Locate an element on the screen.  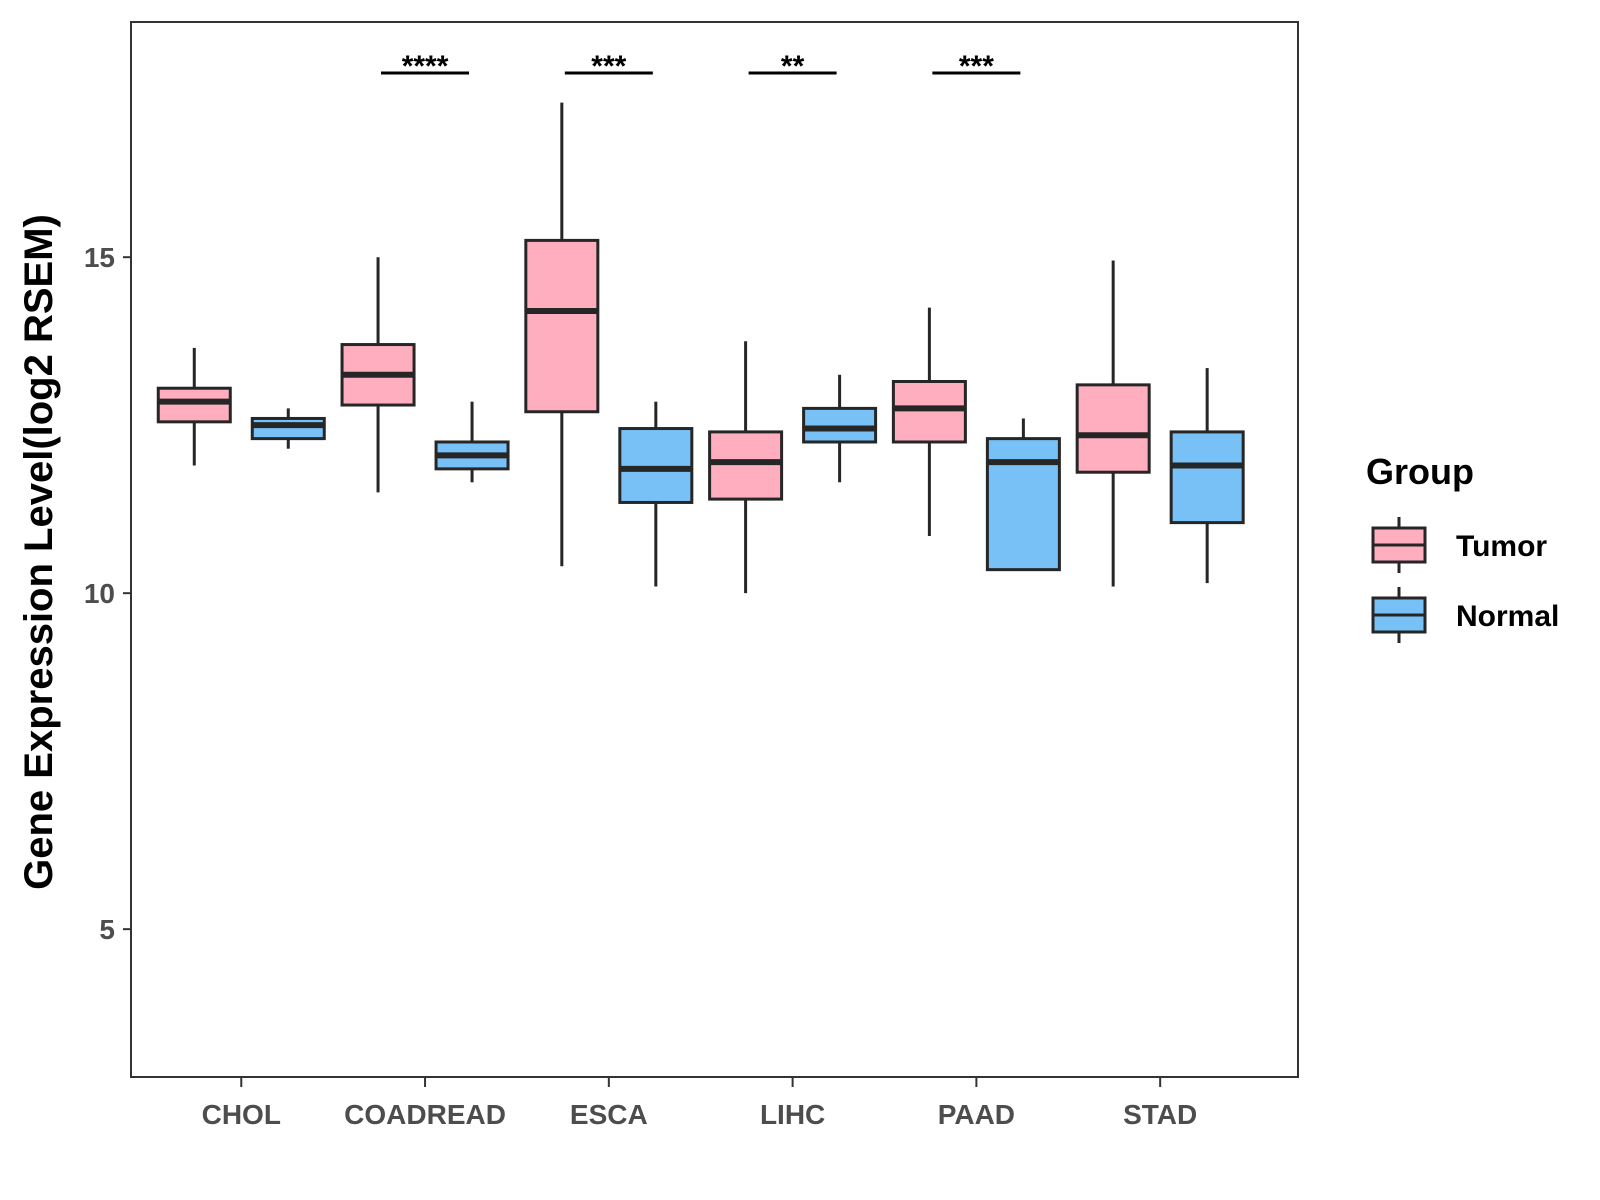
box-tumor-lihc is located at coordinates (746, 467).